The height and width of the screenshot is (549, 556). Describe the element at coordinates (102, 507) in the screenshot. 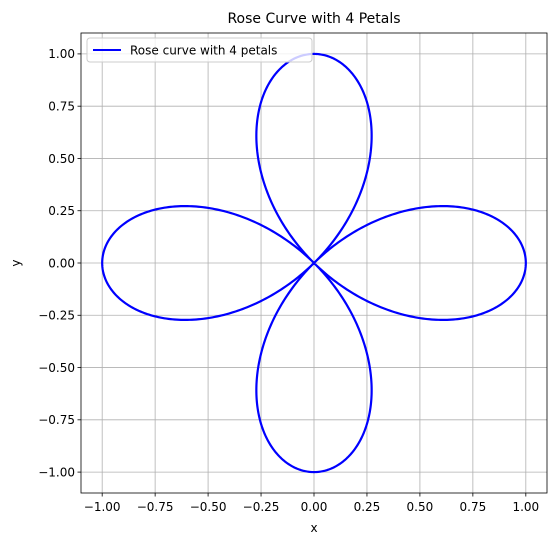

I see `x-tick-label: −1.00` at that location.